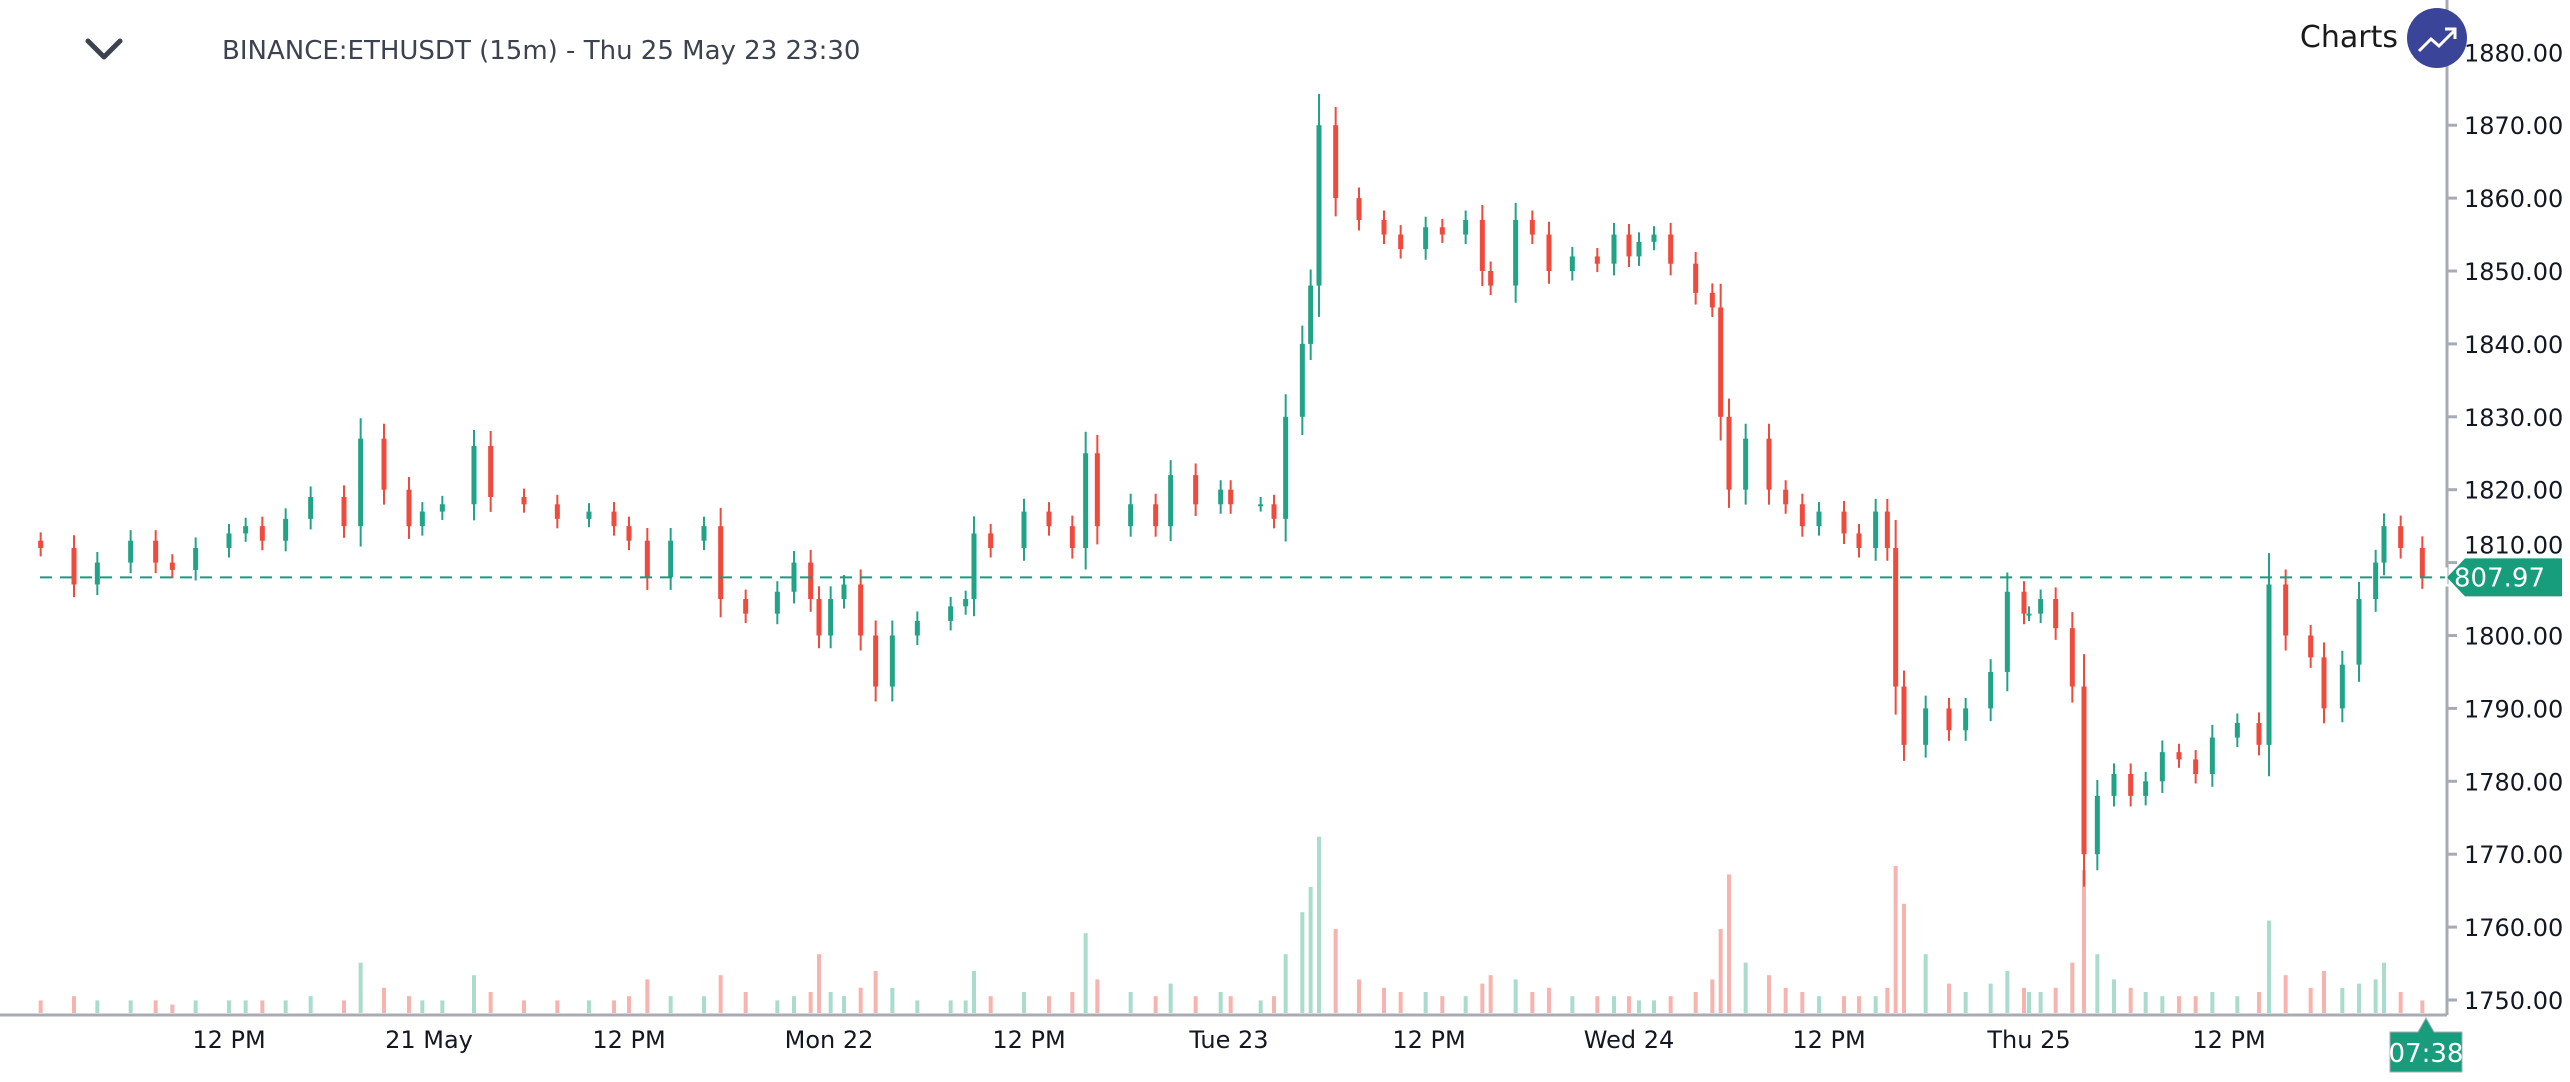 The height and width of the screenshot is (1082, 2570). I want to click on time-tick-label: 12 PM, so click(2228, 1040).